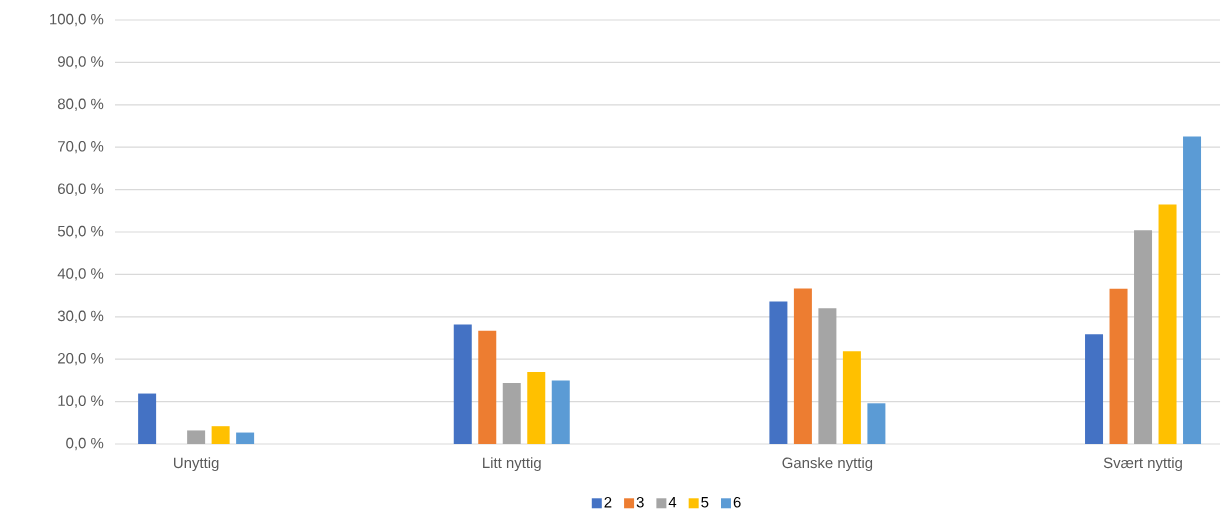 This screenshot has height=514, width=1223. I want to click on y-tick-label: 30,0 %, so click(80, 316).